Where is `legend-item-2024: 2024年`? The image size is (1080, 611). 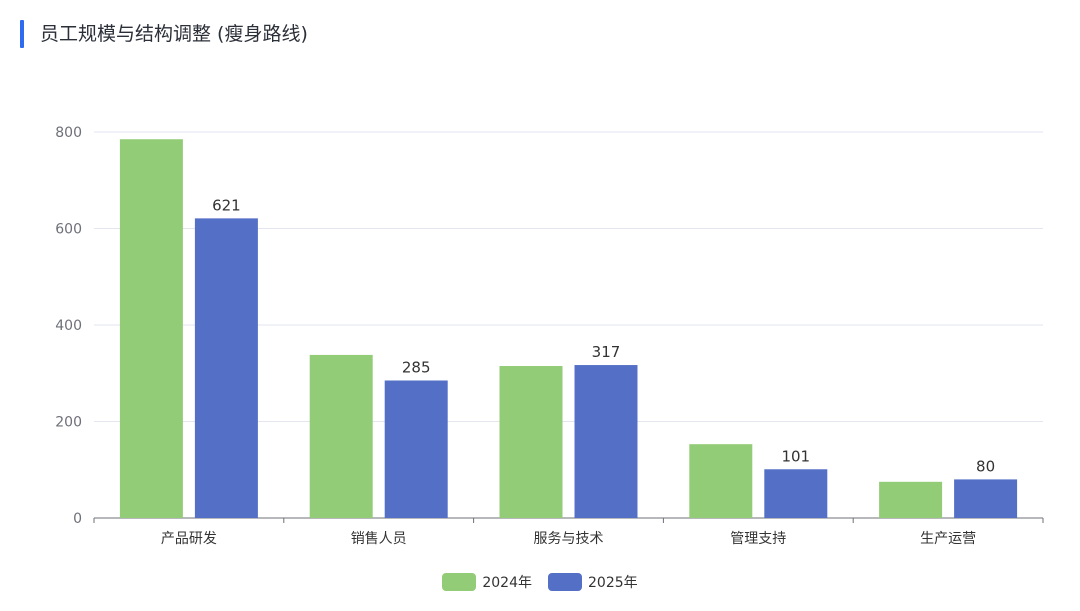
legend-item-2024: 2024年 is located at coordinates (487, 582).